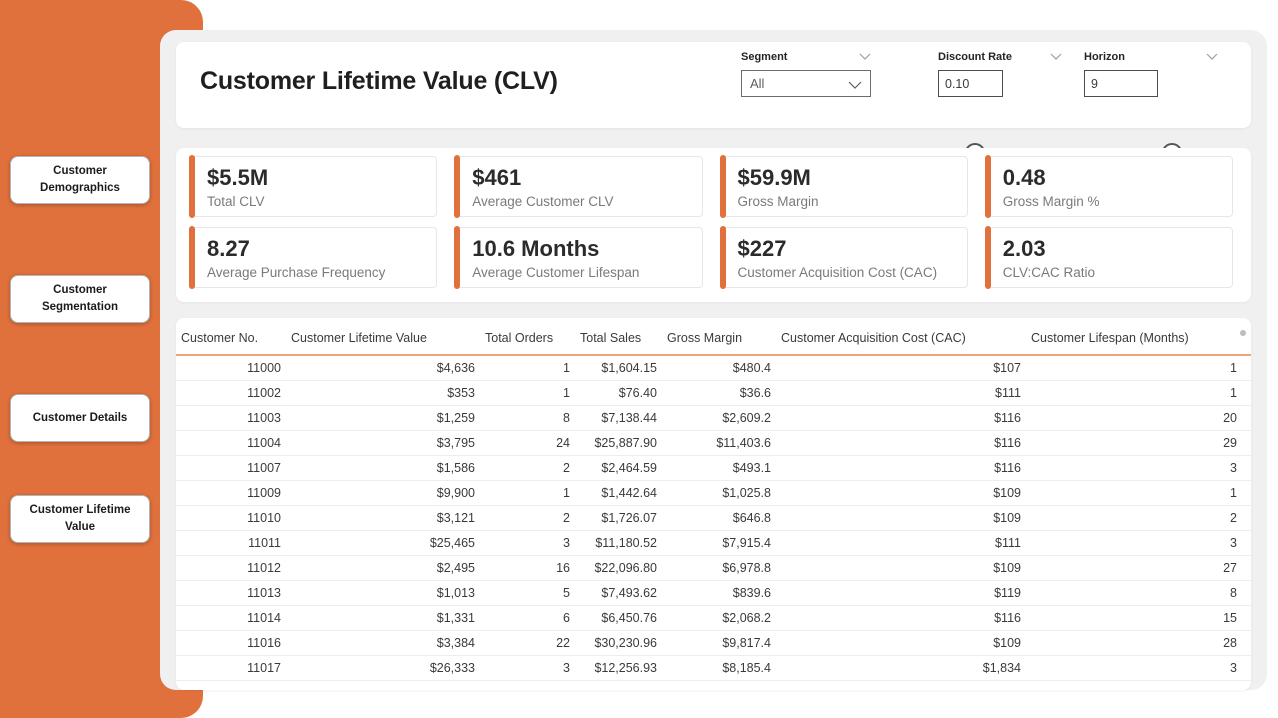  I want to click on table-cell: $6,978.8, so click(719, 568).